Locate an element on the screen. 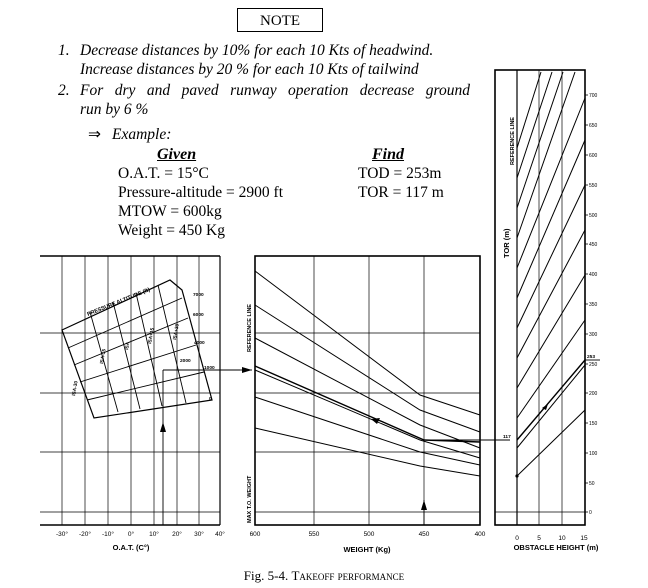  altitude-label: 6000 is located at coordinates (198, 315).